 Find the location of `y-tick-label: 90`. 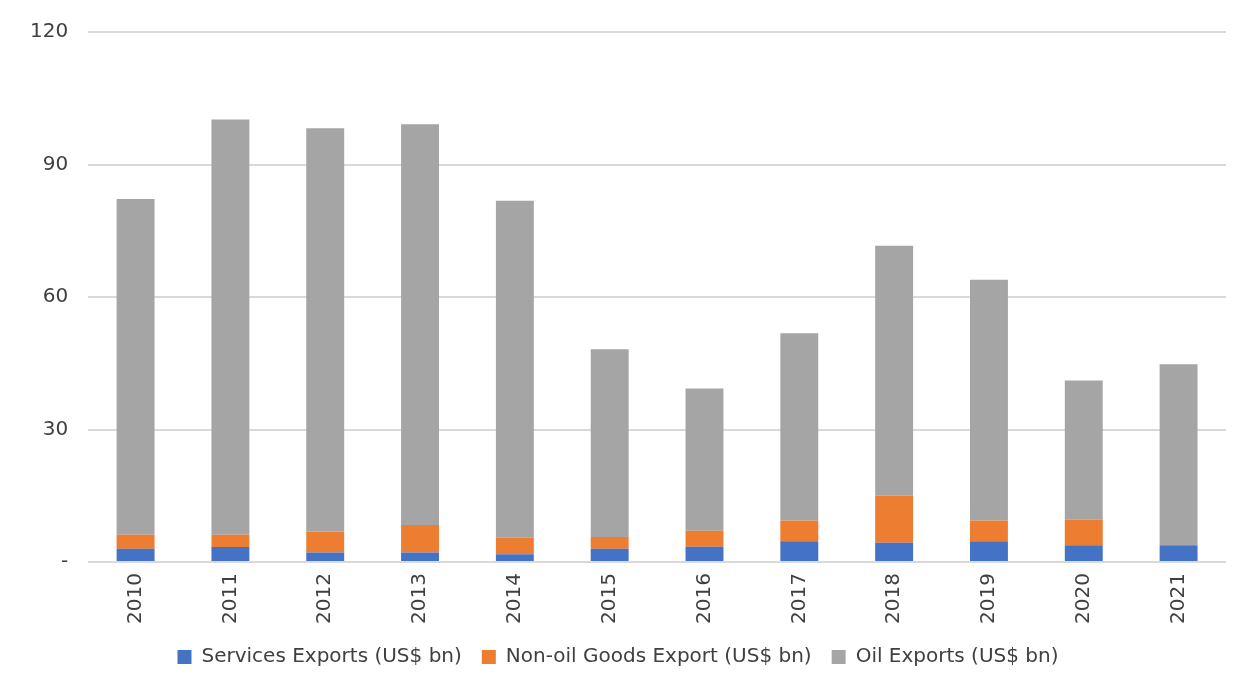

y-tick-label: 90 is located at coordinates (55, 162).